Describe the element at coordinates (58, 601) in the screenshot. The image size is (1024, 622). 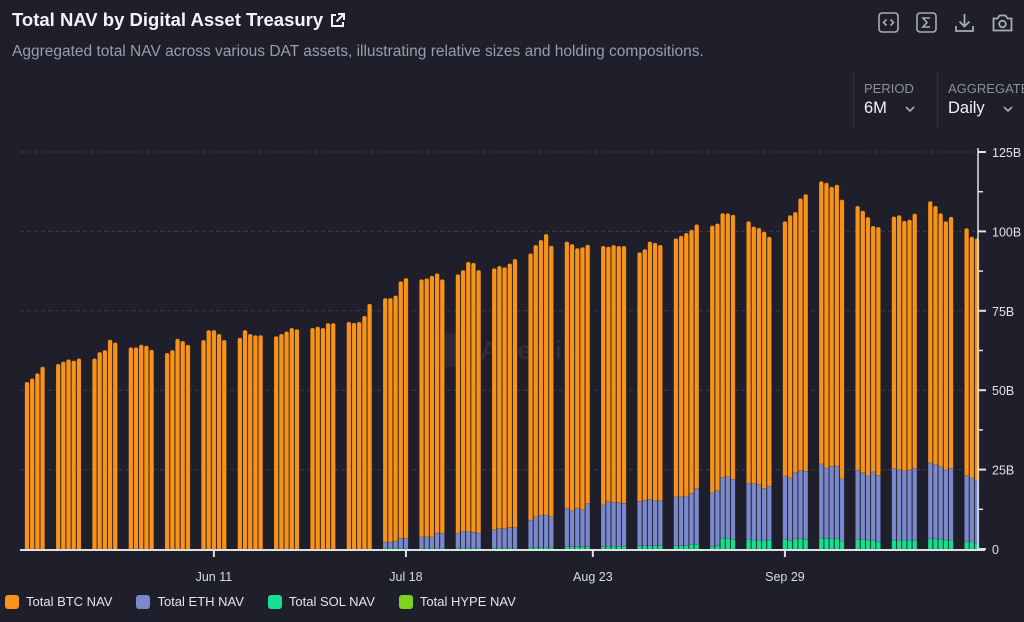
I see `legend-item-btc: Total BTC NAV` at that location.